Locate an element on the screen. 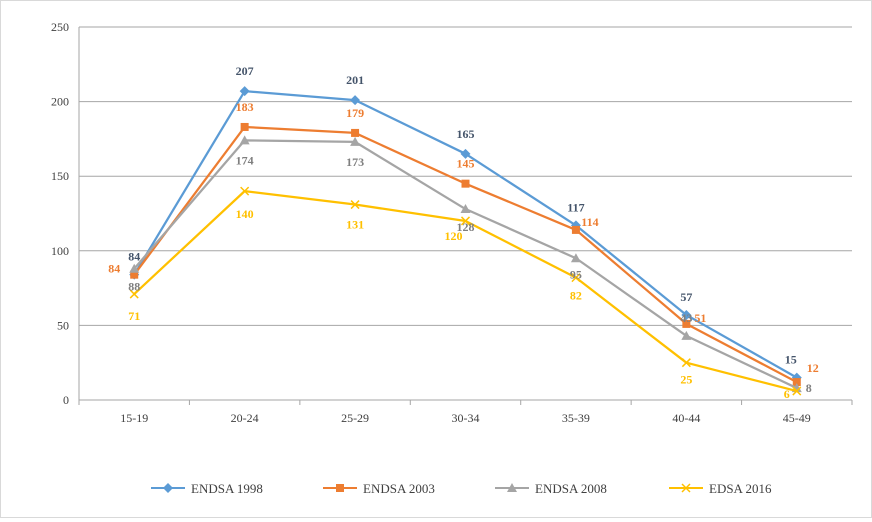  data-label: 71 is located at coordinates (134, 316).